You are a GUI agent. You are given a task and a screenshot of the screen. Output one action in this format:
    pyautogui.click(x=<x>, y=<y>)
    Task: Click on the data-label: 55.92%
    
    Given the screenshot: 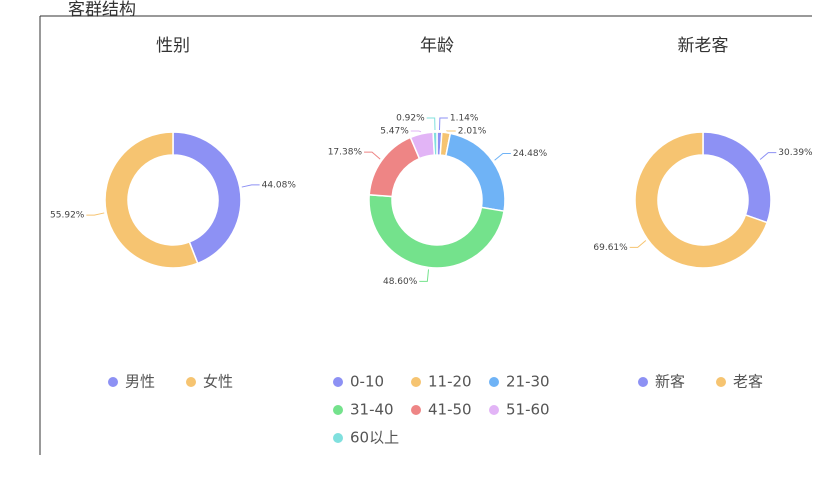 What is the action you would take?
    pyautogui.click(x=67, y=216)
    